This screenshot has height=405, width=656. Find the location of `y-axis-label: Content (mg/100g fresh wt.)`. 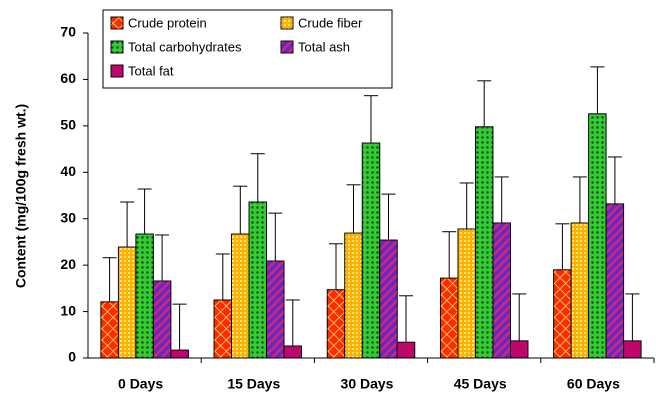

y-axis-label: Content (mg/100g fresh wt.) is located at coordinates (21, 196).